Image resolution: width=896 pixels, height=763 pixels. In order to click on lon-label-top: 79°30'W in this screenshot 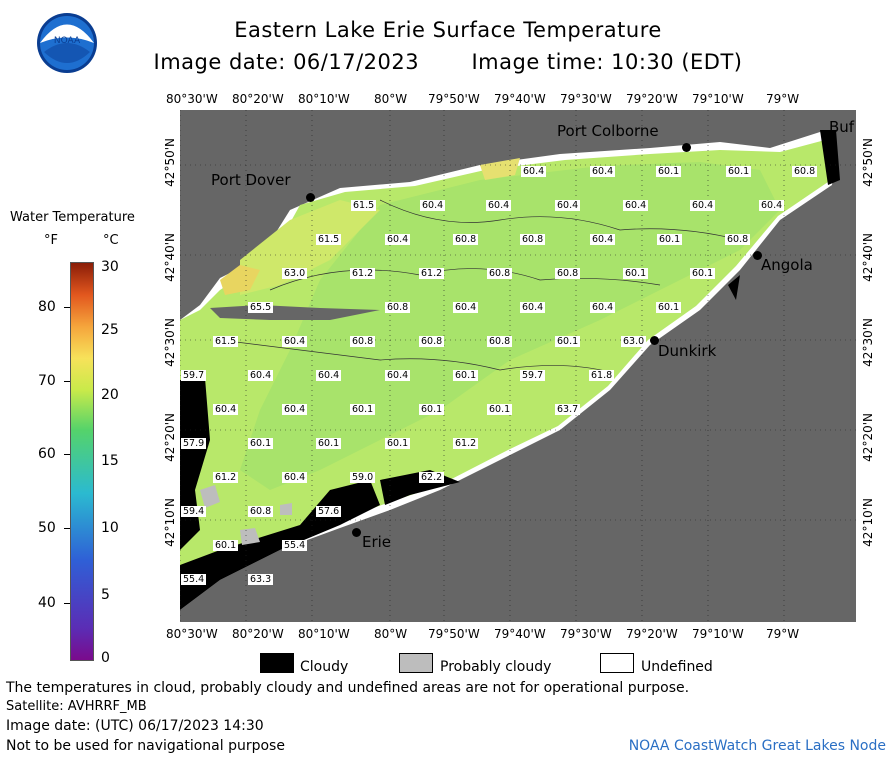, I will do `click(586, 99)`.